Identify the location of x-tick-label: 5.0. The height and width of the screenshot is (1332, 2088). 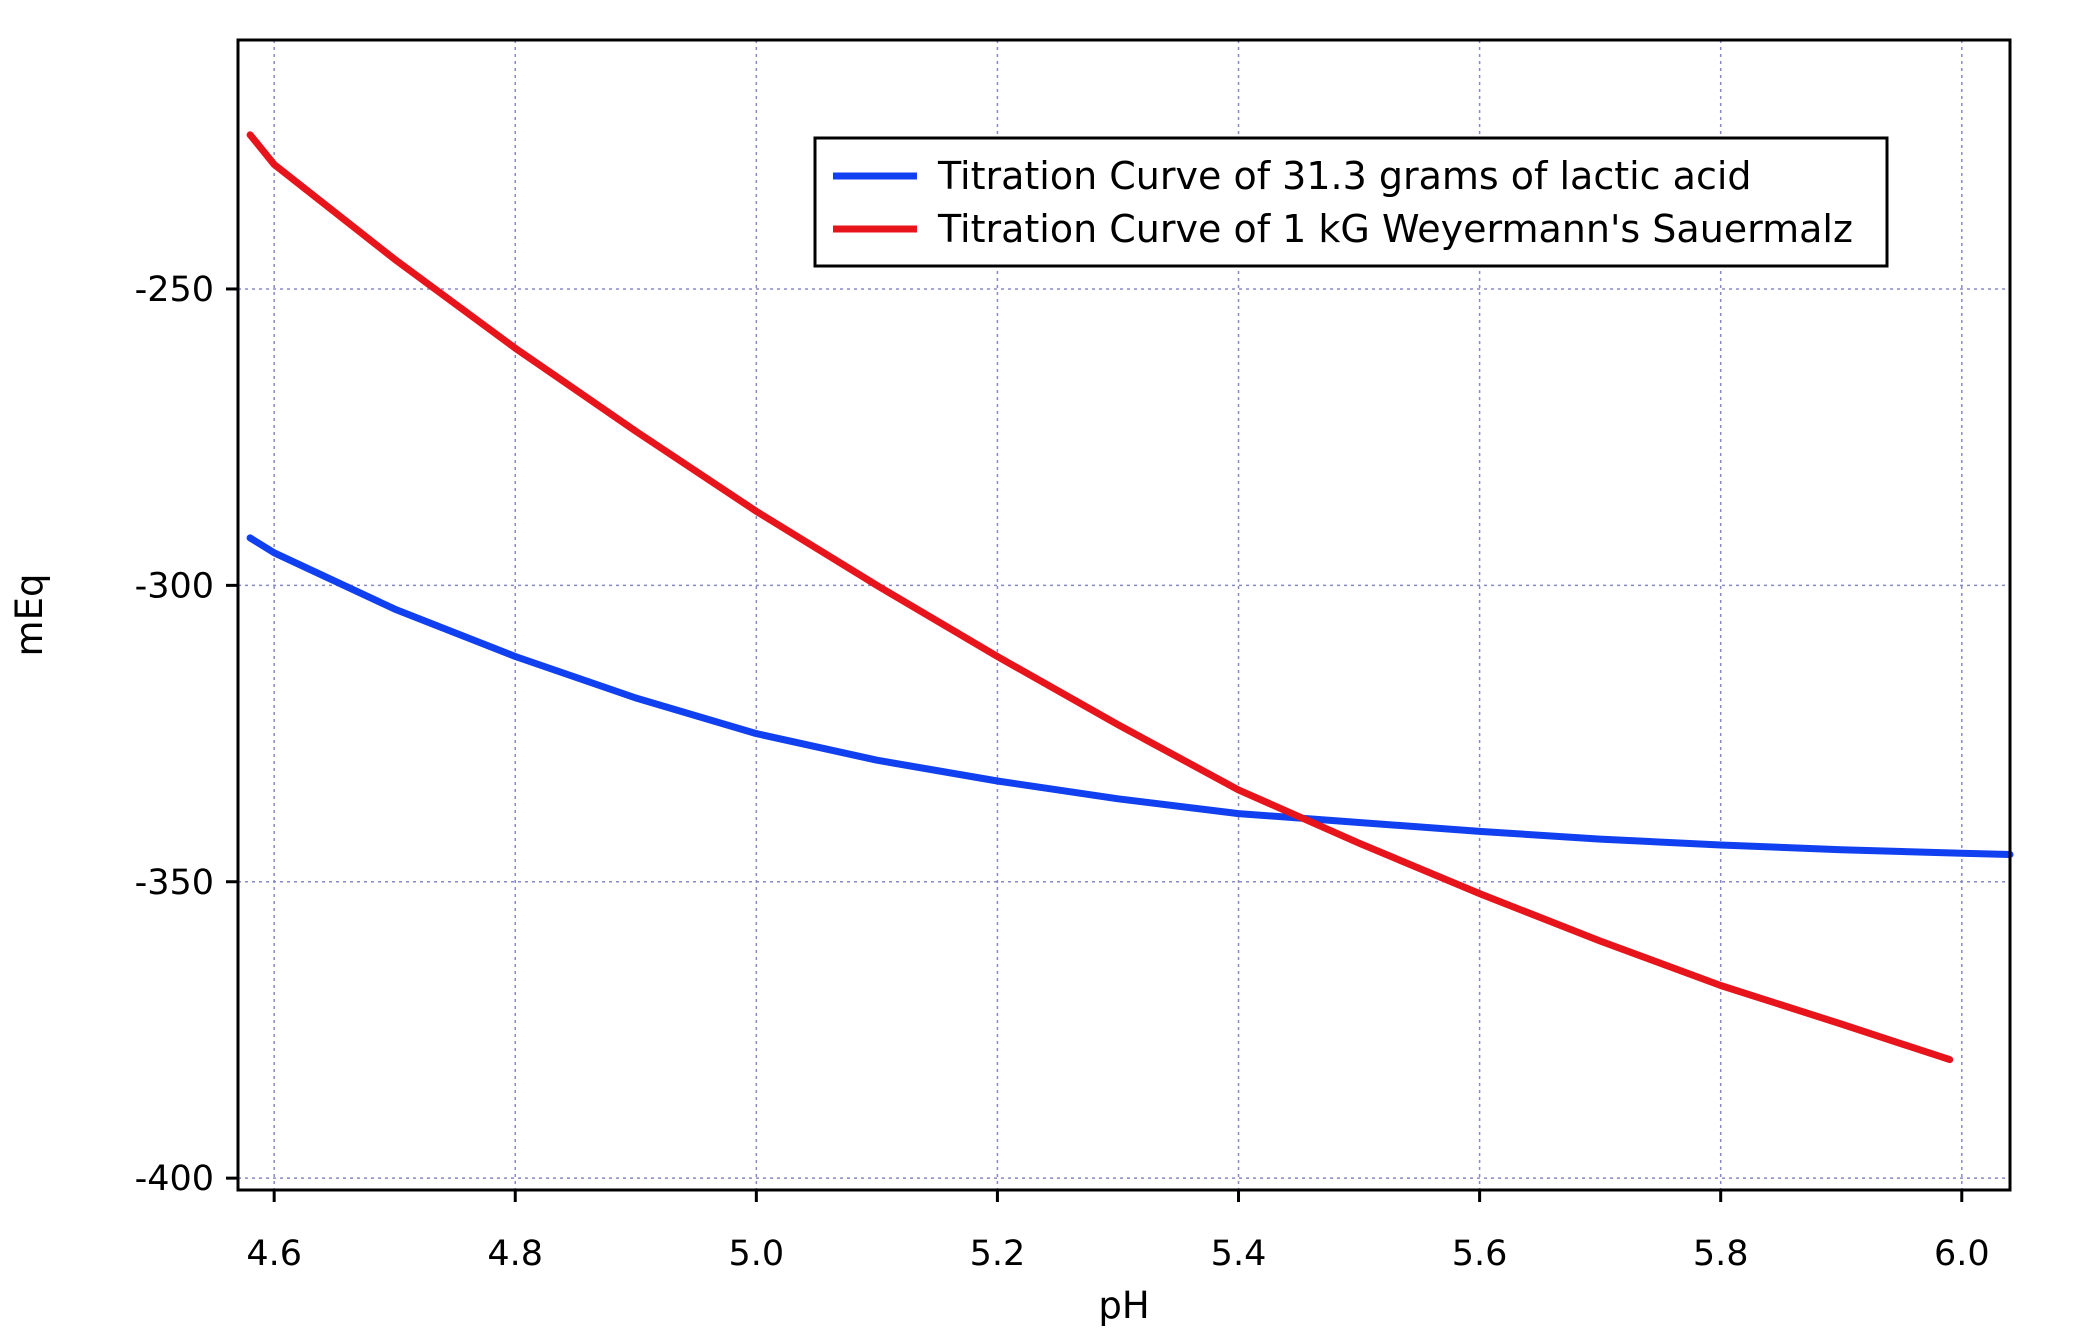
(757, 1254).